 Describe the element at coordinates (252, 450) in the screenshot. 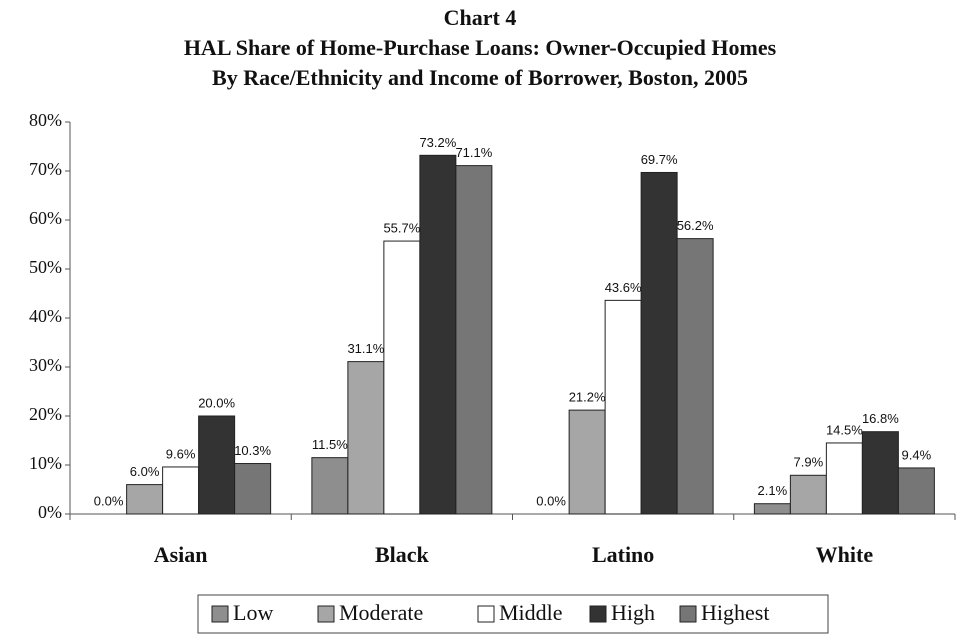

I see `value-label: 10.3%` at that location.